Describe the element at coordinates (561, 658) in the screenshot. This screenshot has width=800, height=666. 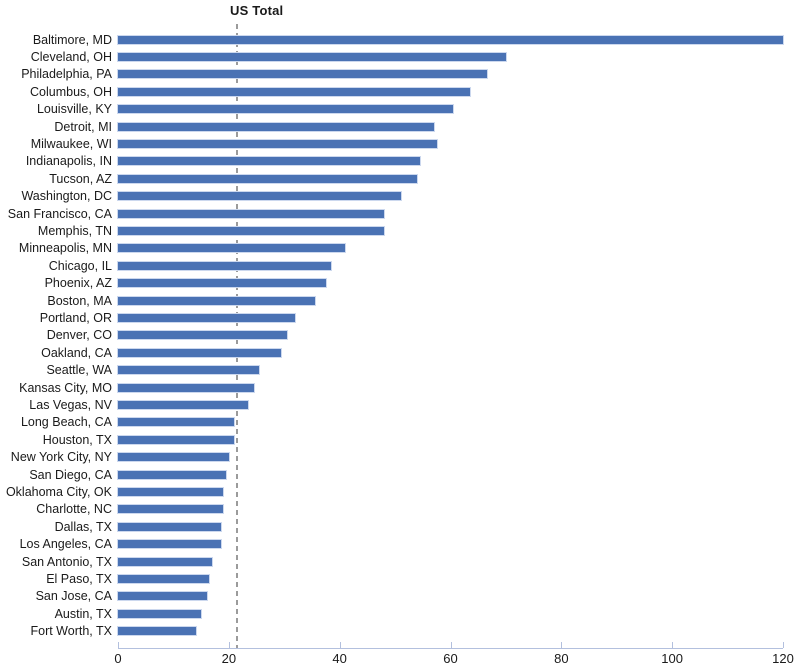
I see `x-tick-label: 80` at that location.